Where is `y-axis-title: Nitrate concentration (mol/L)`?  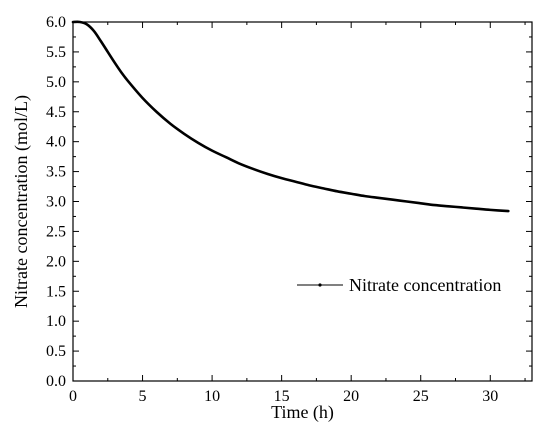
y-axis-title: Nitrate concentration (mol/L) is located at coordinates (21, 201).